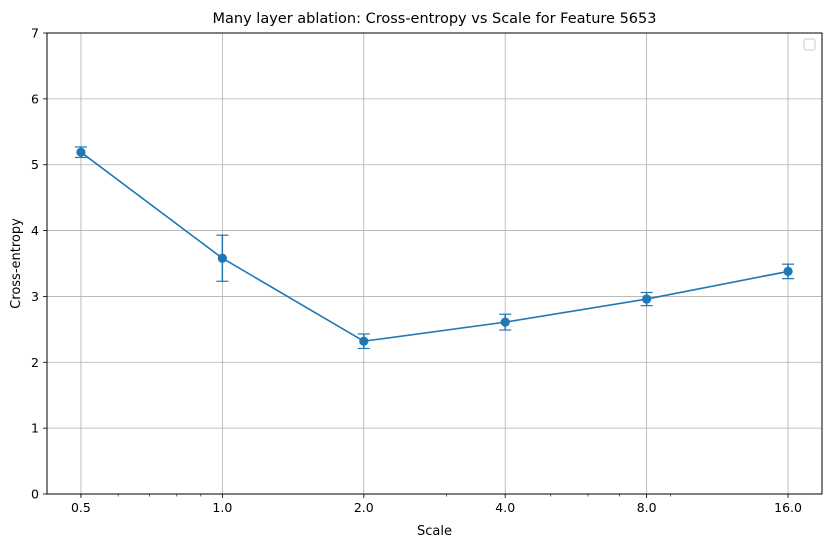 This screenshot has height=547, width=833. What do you see at coordinates (81, 507) in the screenshot?
I see `x-tick-label: 0.5` at bounding box center [81, 507].